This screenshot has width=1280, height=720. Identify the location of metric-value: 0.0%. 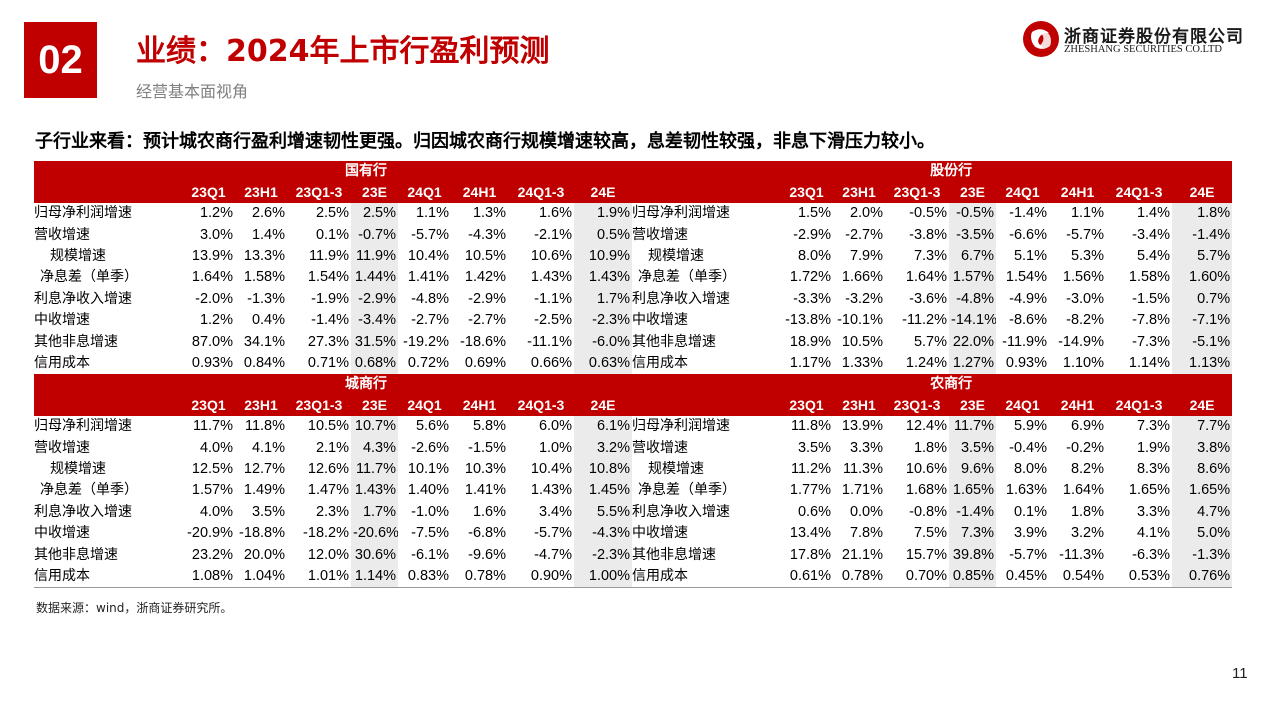
(866, 511).